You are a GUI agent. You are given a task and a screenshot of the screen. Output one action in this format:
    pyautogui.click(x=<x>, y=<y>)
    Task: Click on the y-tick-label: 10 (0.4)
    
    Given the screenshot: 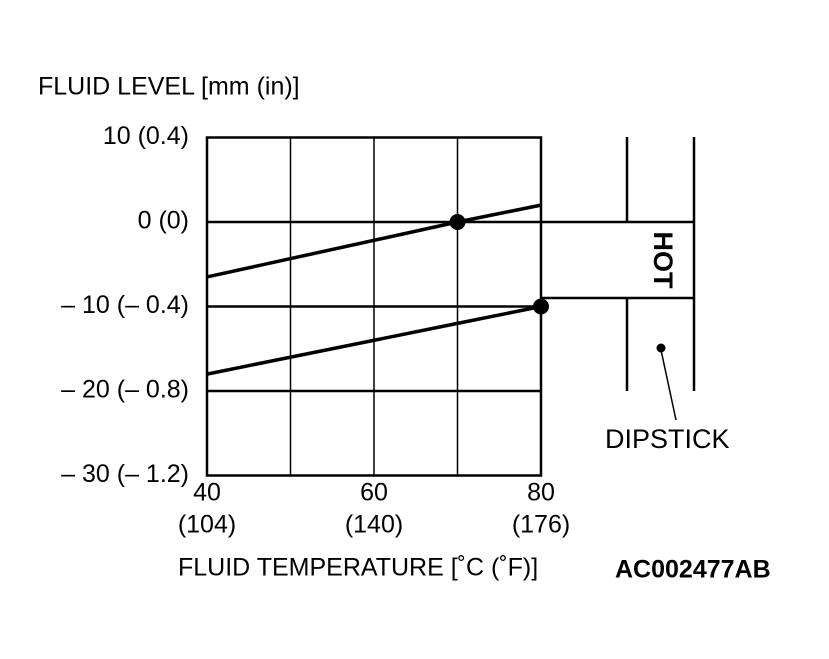 What is the action you would take?
    pyautogui.click(x=146, y=136)
    